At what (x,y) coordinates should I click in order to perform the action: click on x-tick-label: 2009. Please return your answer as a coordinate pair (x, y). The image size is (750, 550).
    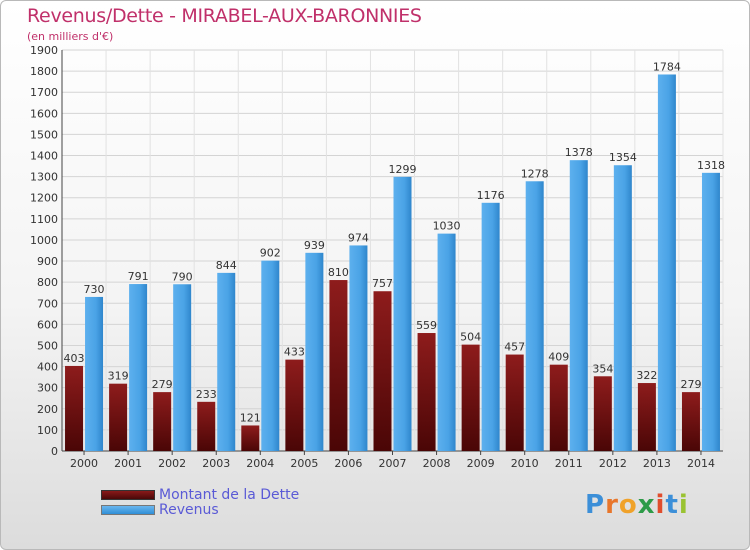
    Looking at the image, I should click on (481, 463).